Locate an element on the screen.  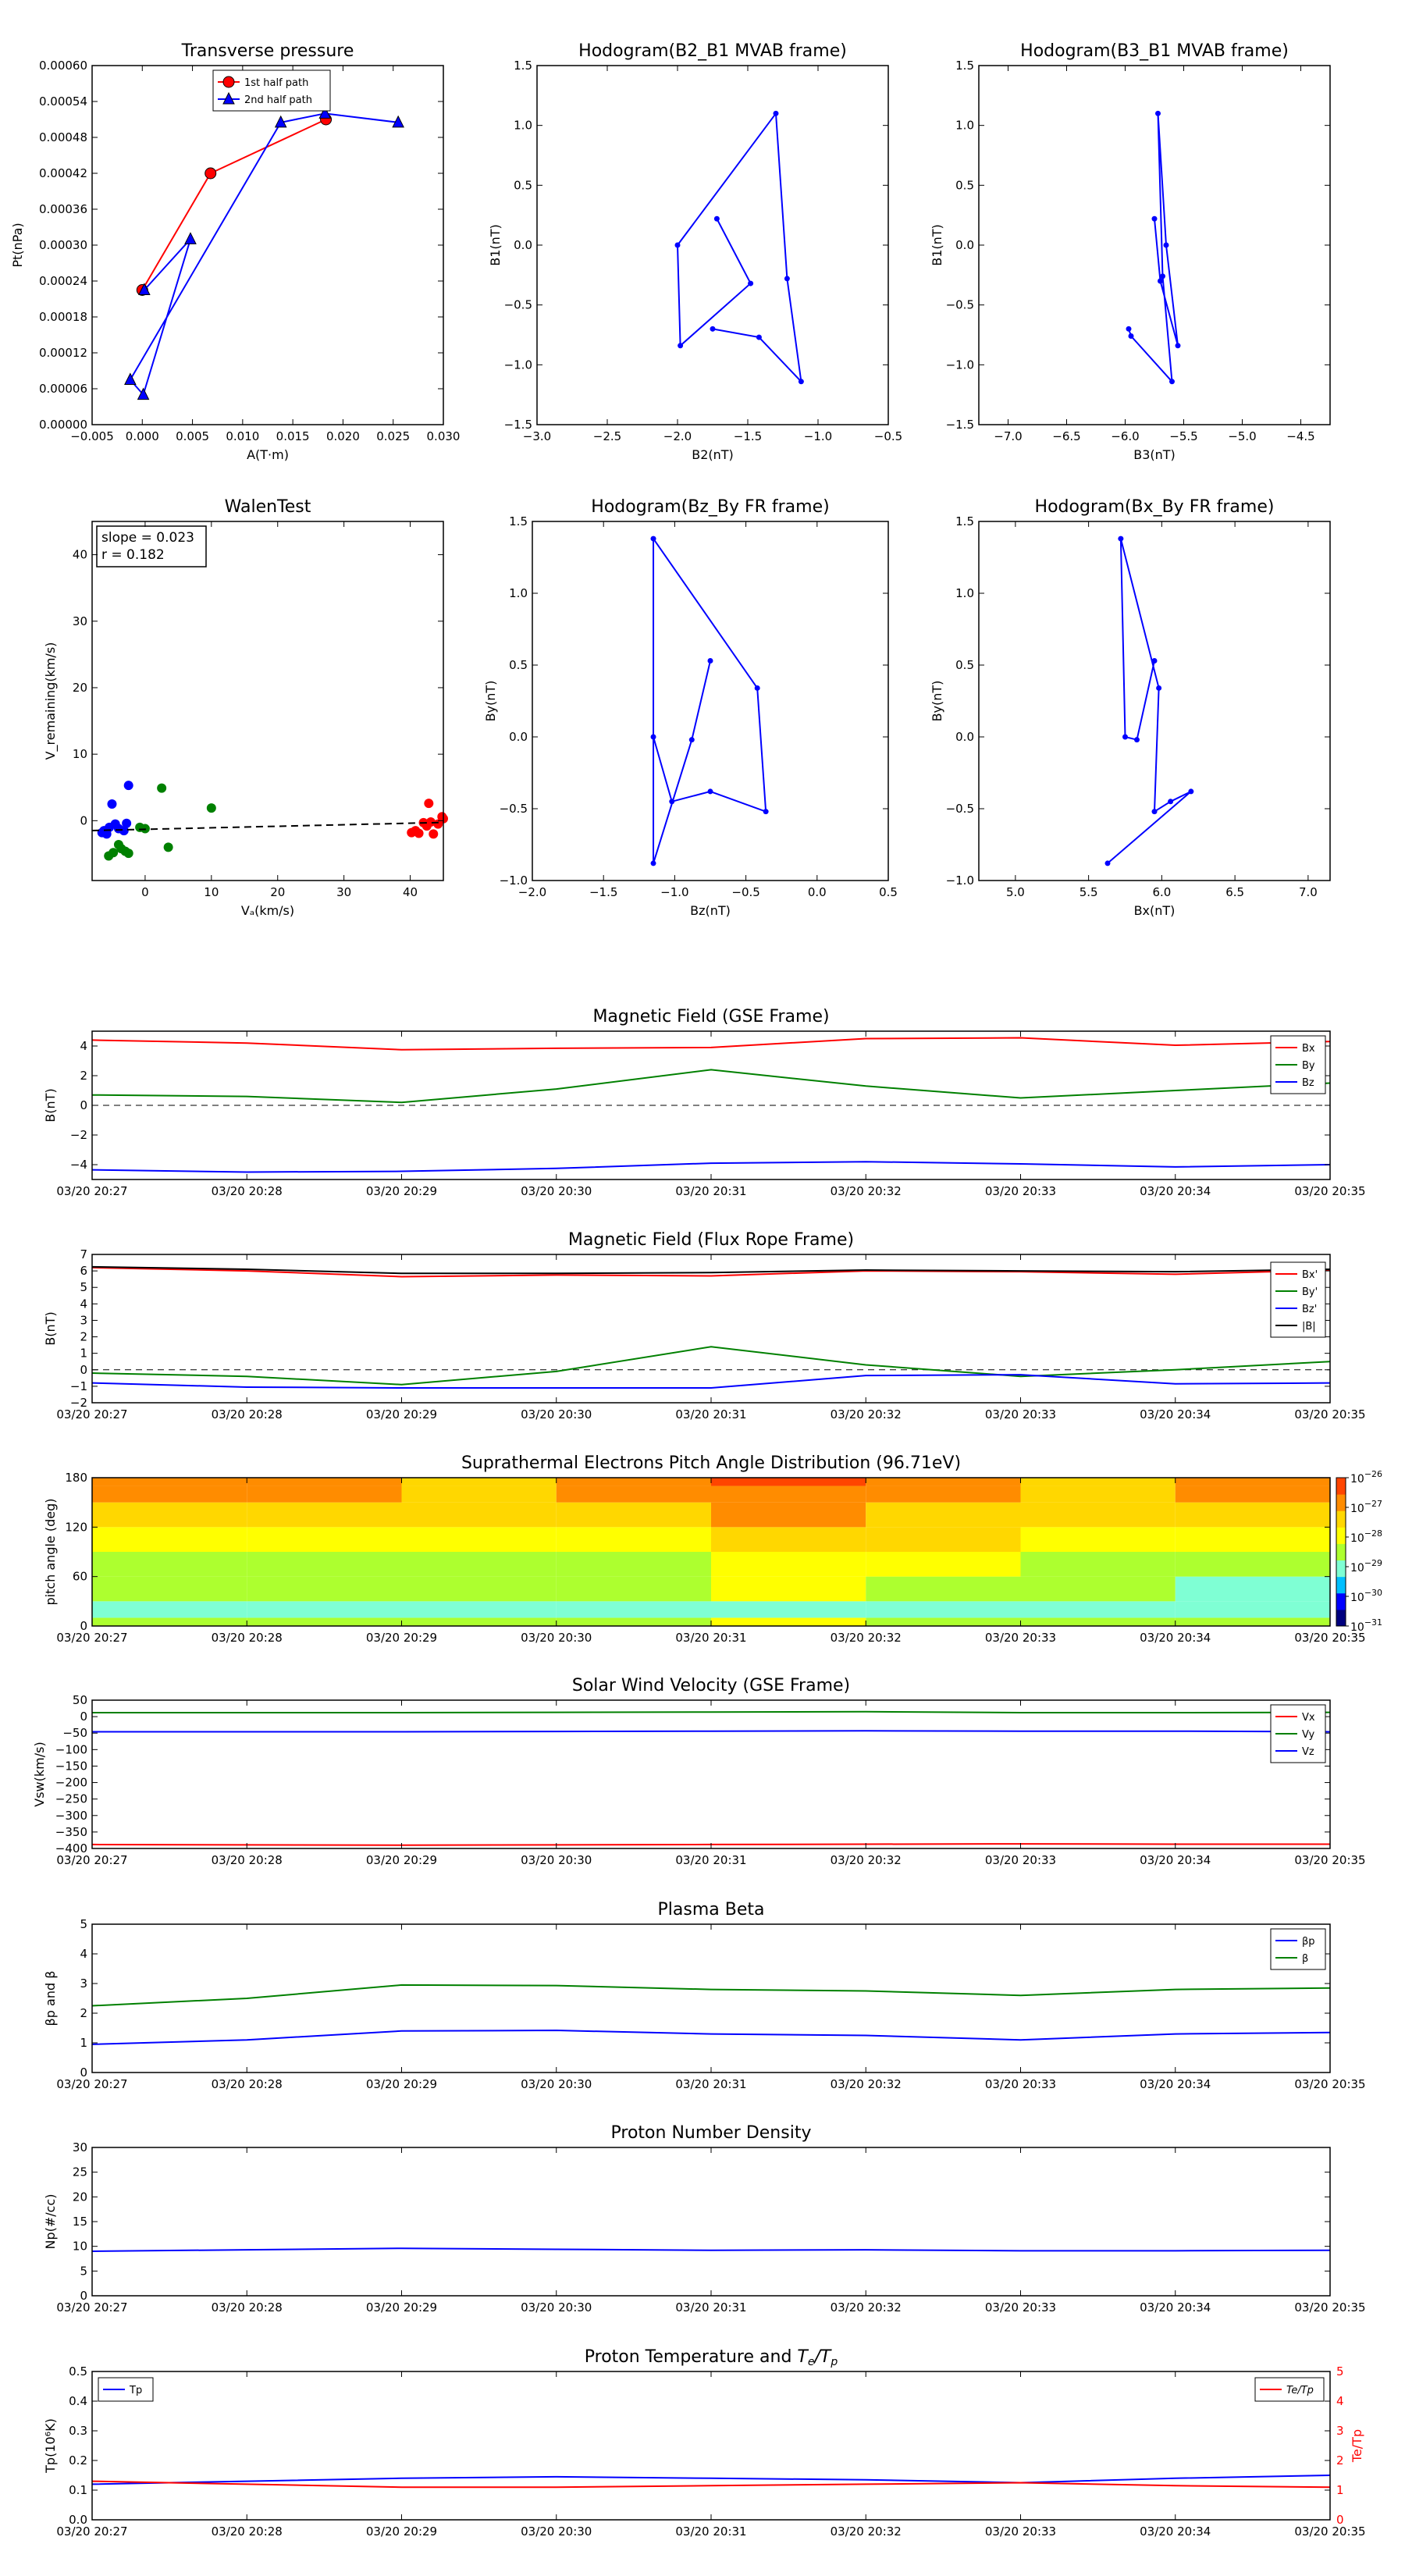
y-tick-label: 20 is located at coordinates (80, 2197).